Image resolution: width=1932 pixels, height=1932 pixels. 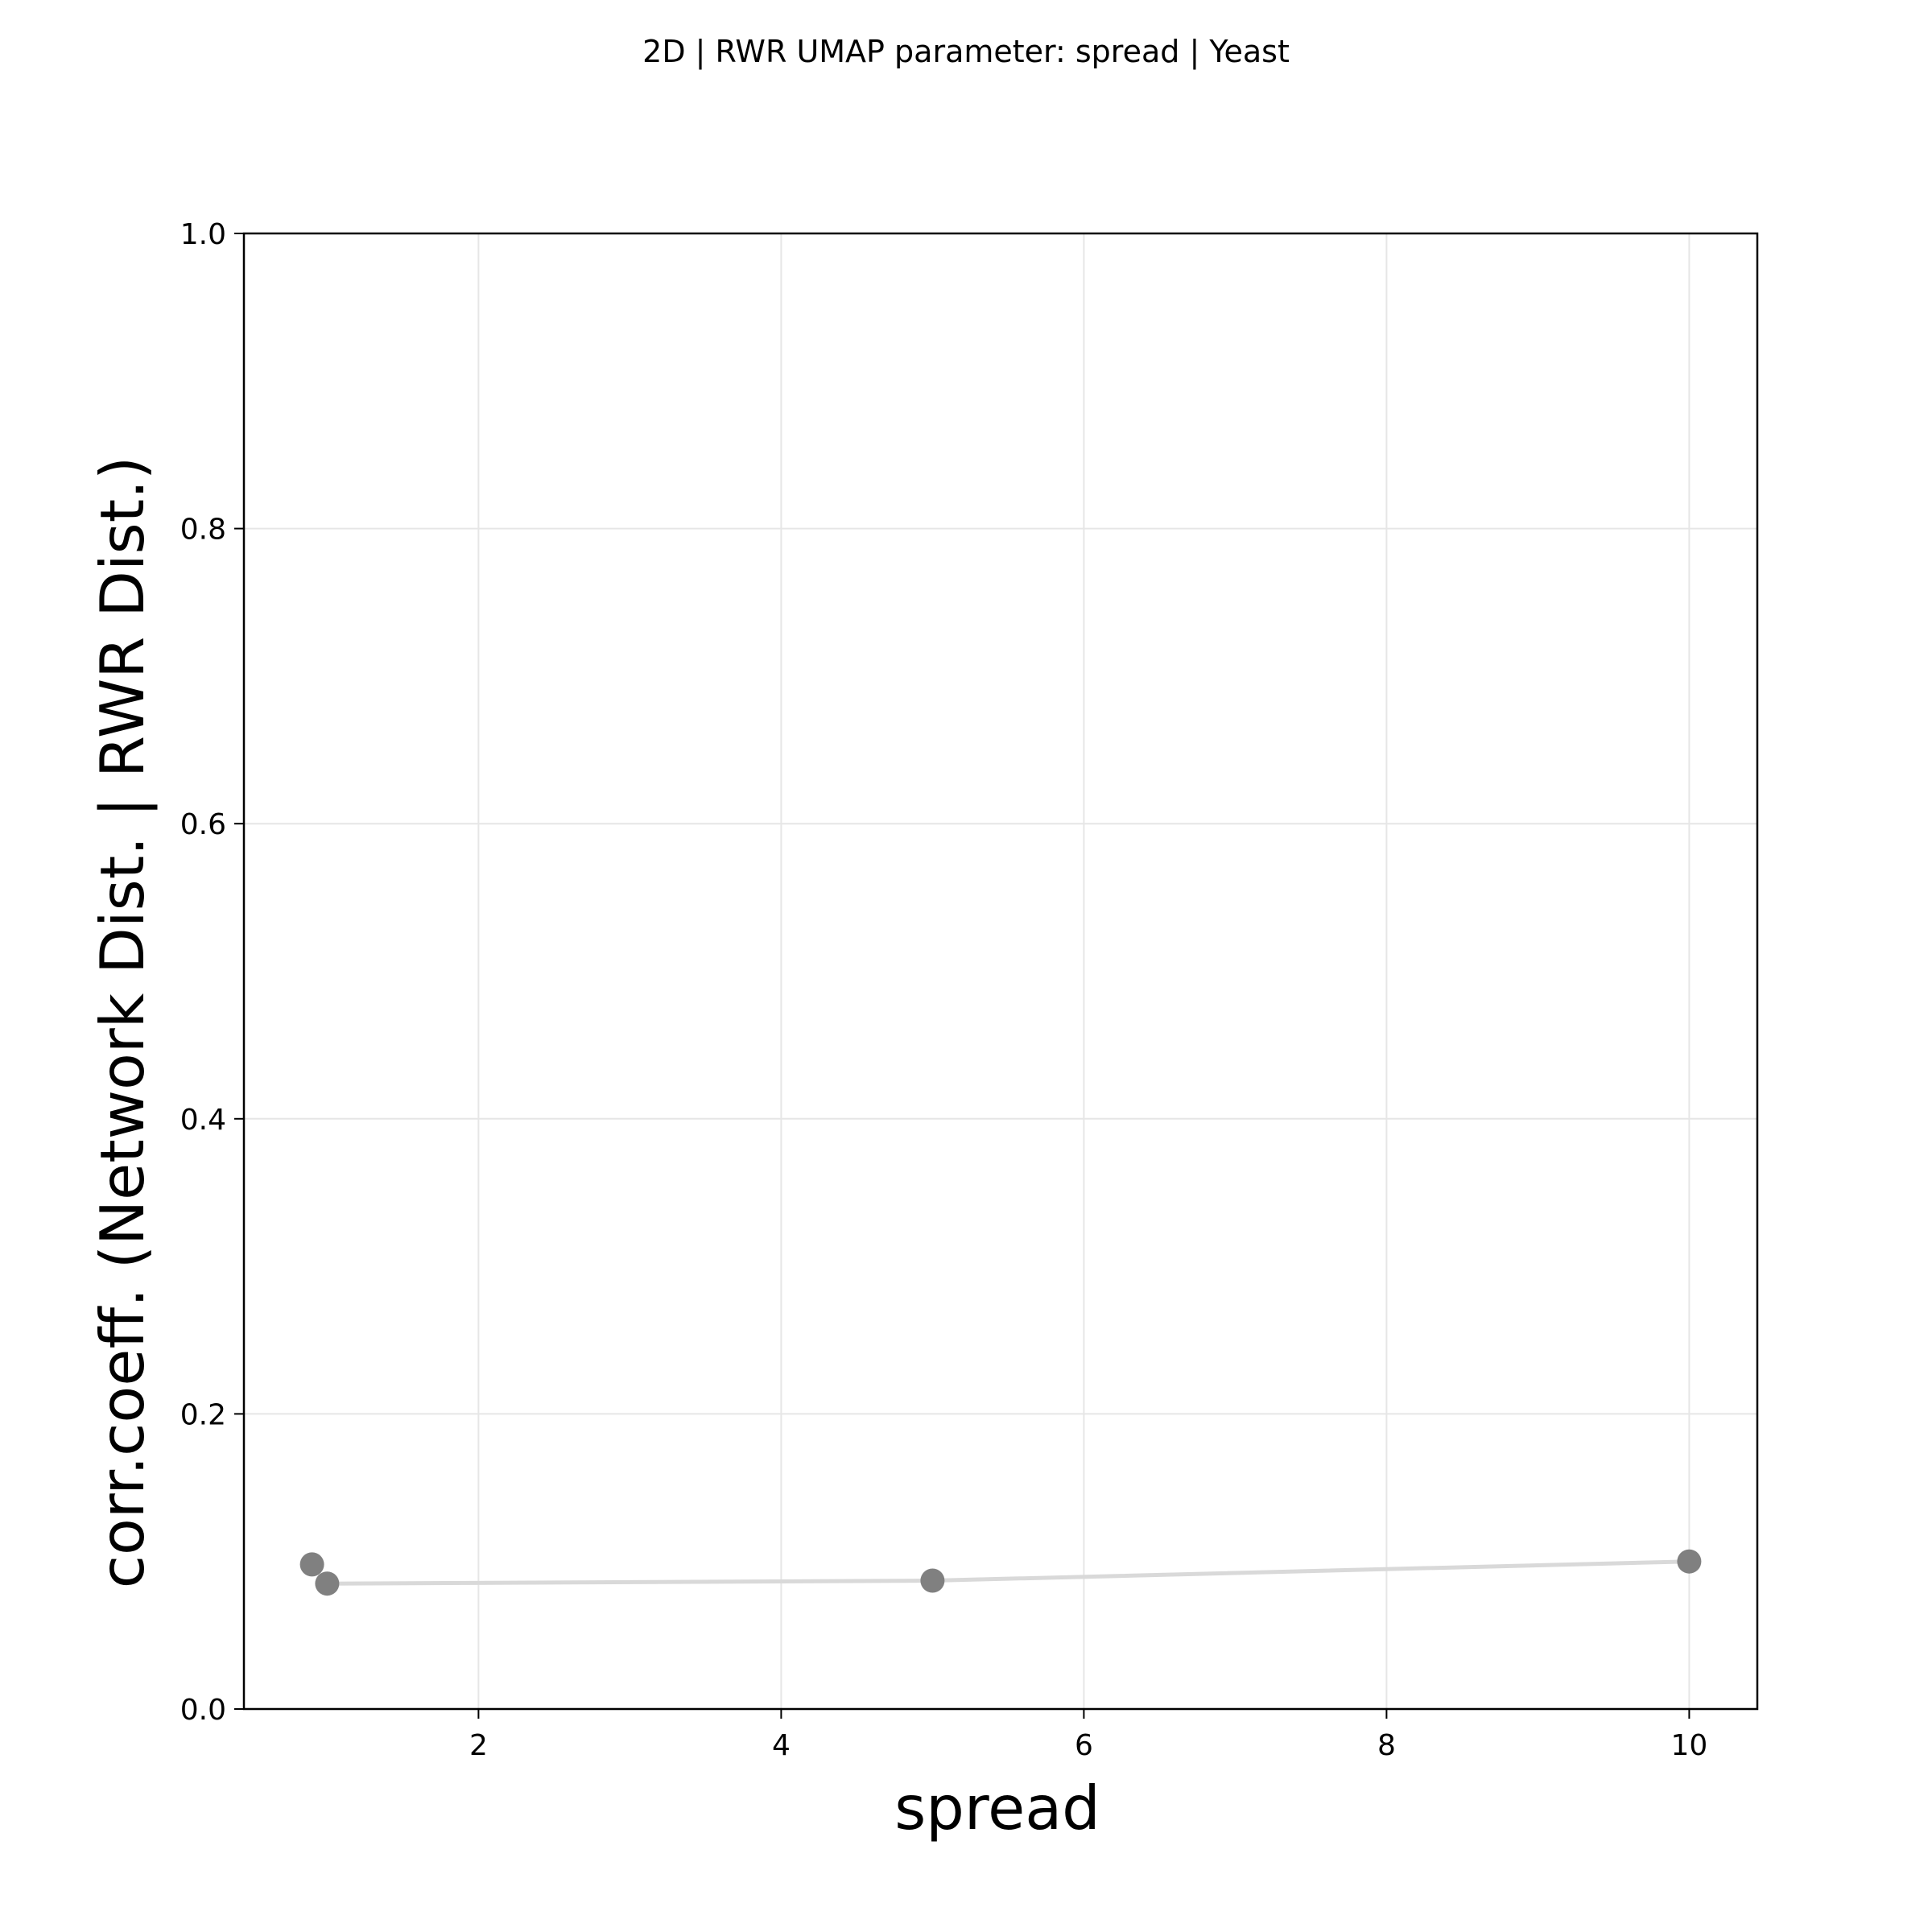 I want to click on y-tick-label: 0.2, so click(x=203, y=1414).